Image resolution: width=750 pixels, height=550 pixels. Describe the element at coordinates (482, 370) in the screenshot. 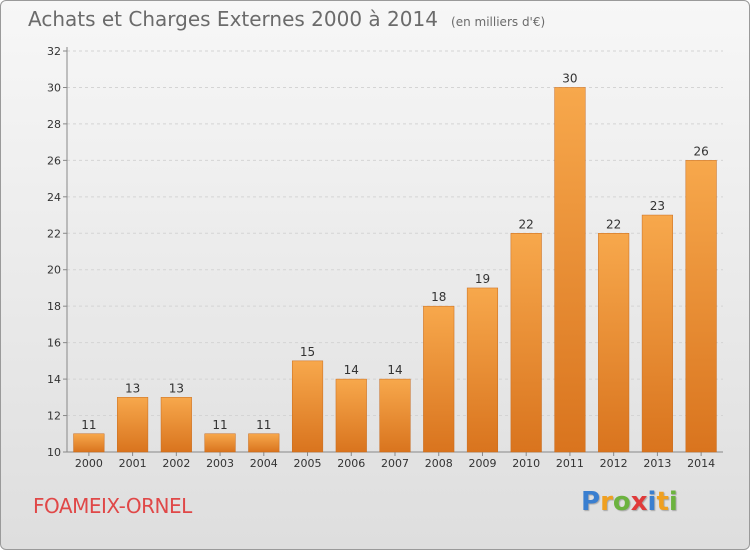

I see `bar-2009` at that location.